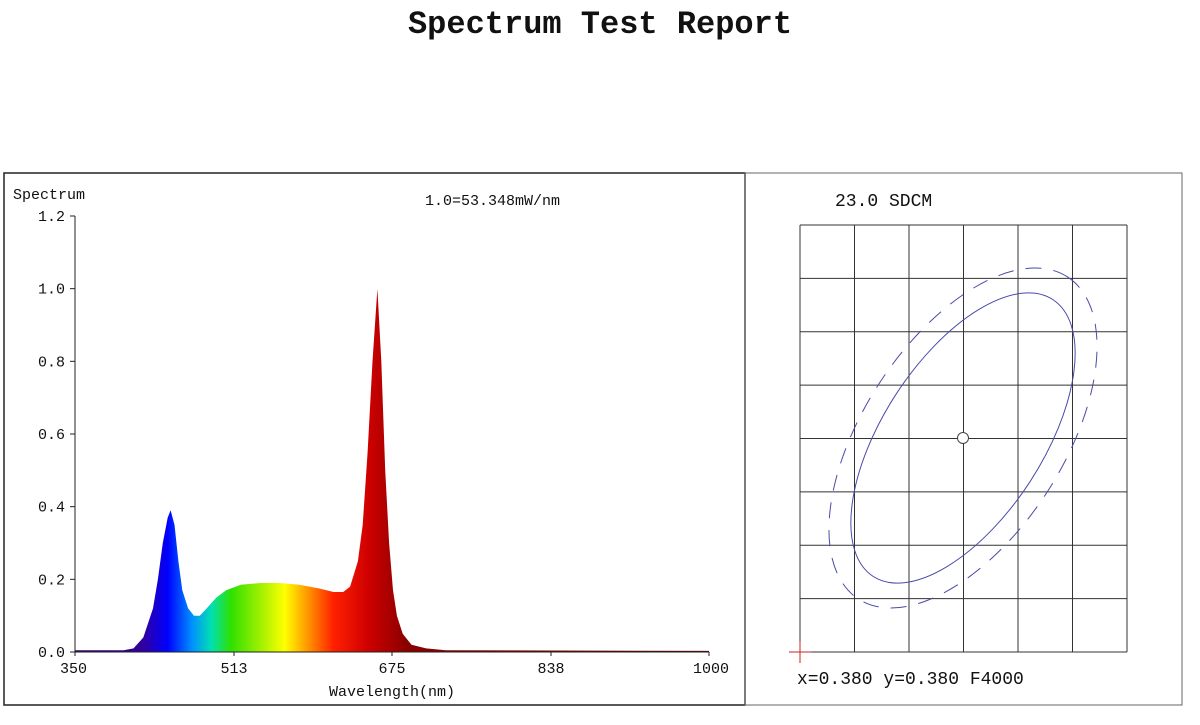 This screenshot has width=1200, height=725. I want to click on y-tick-label: 0.6, so click(51, 435).